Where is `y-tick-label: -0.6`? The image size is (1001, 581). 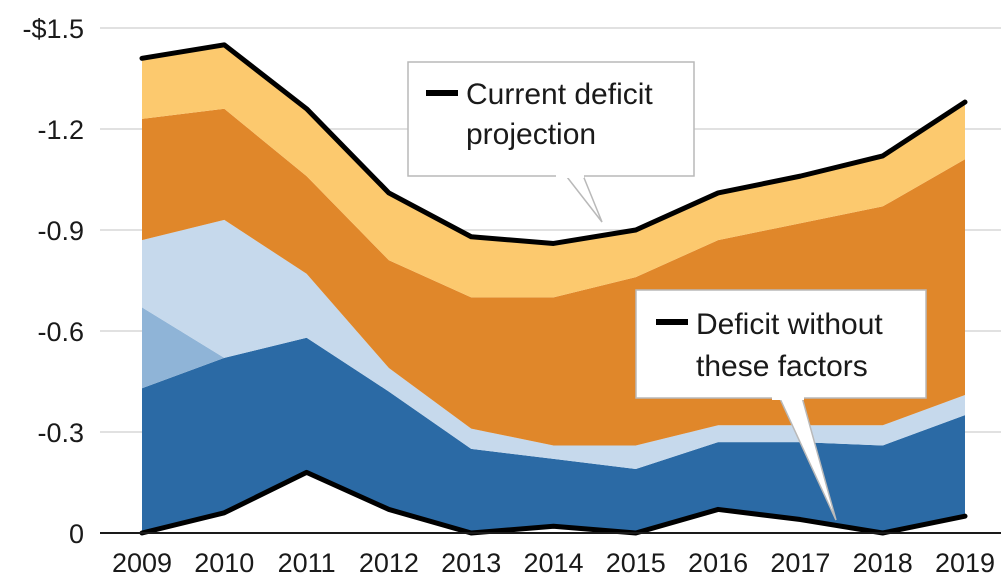 y-tick-label: -0.6 is located at coordinates (60, 332).